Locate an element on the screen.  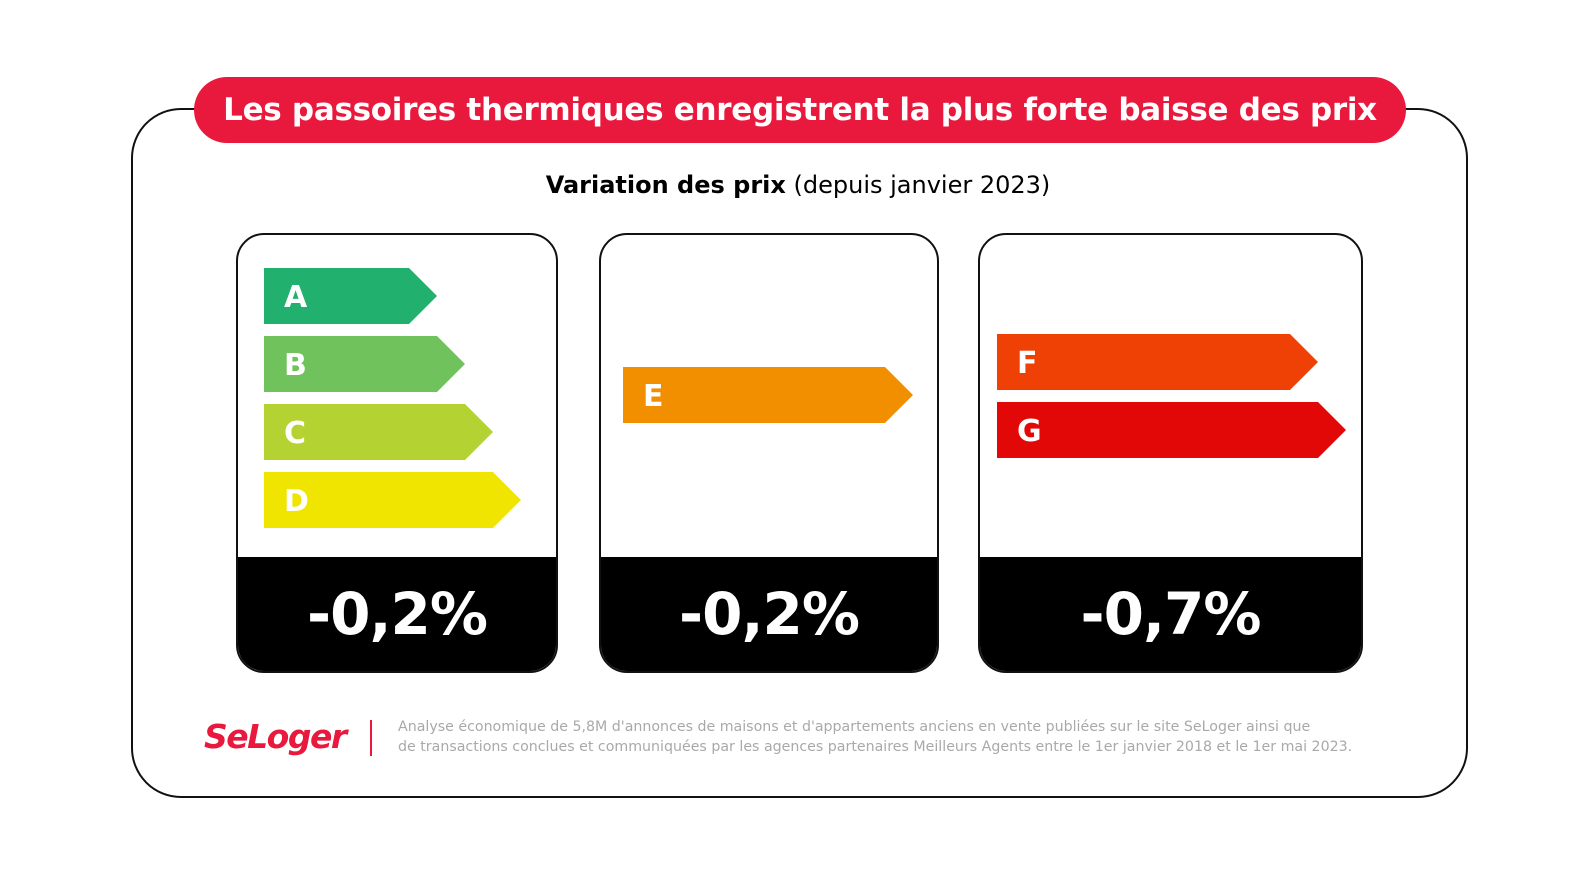
energy-class-label-e: E is located at coordinates (653, 396).